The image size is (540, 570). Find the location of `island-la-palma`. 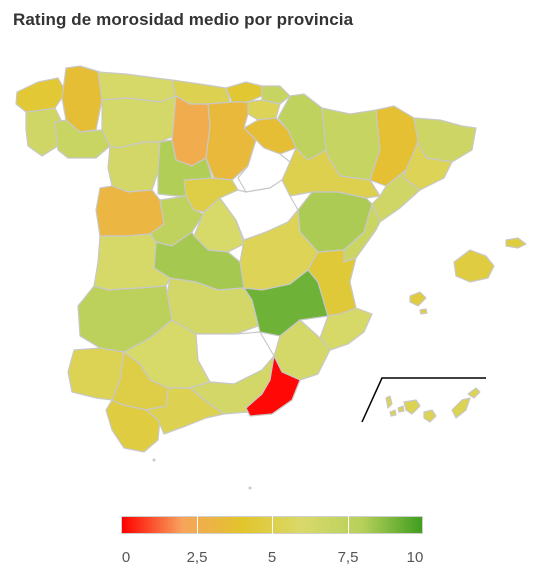

island-la-palma is located at coordinates (389, 402).